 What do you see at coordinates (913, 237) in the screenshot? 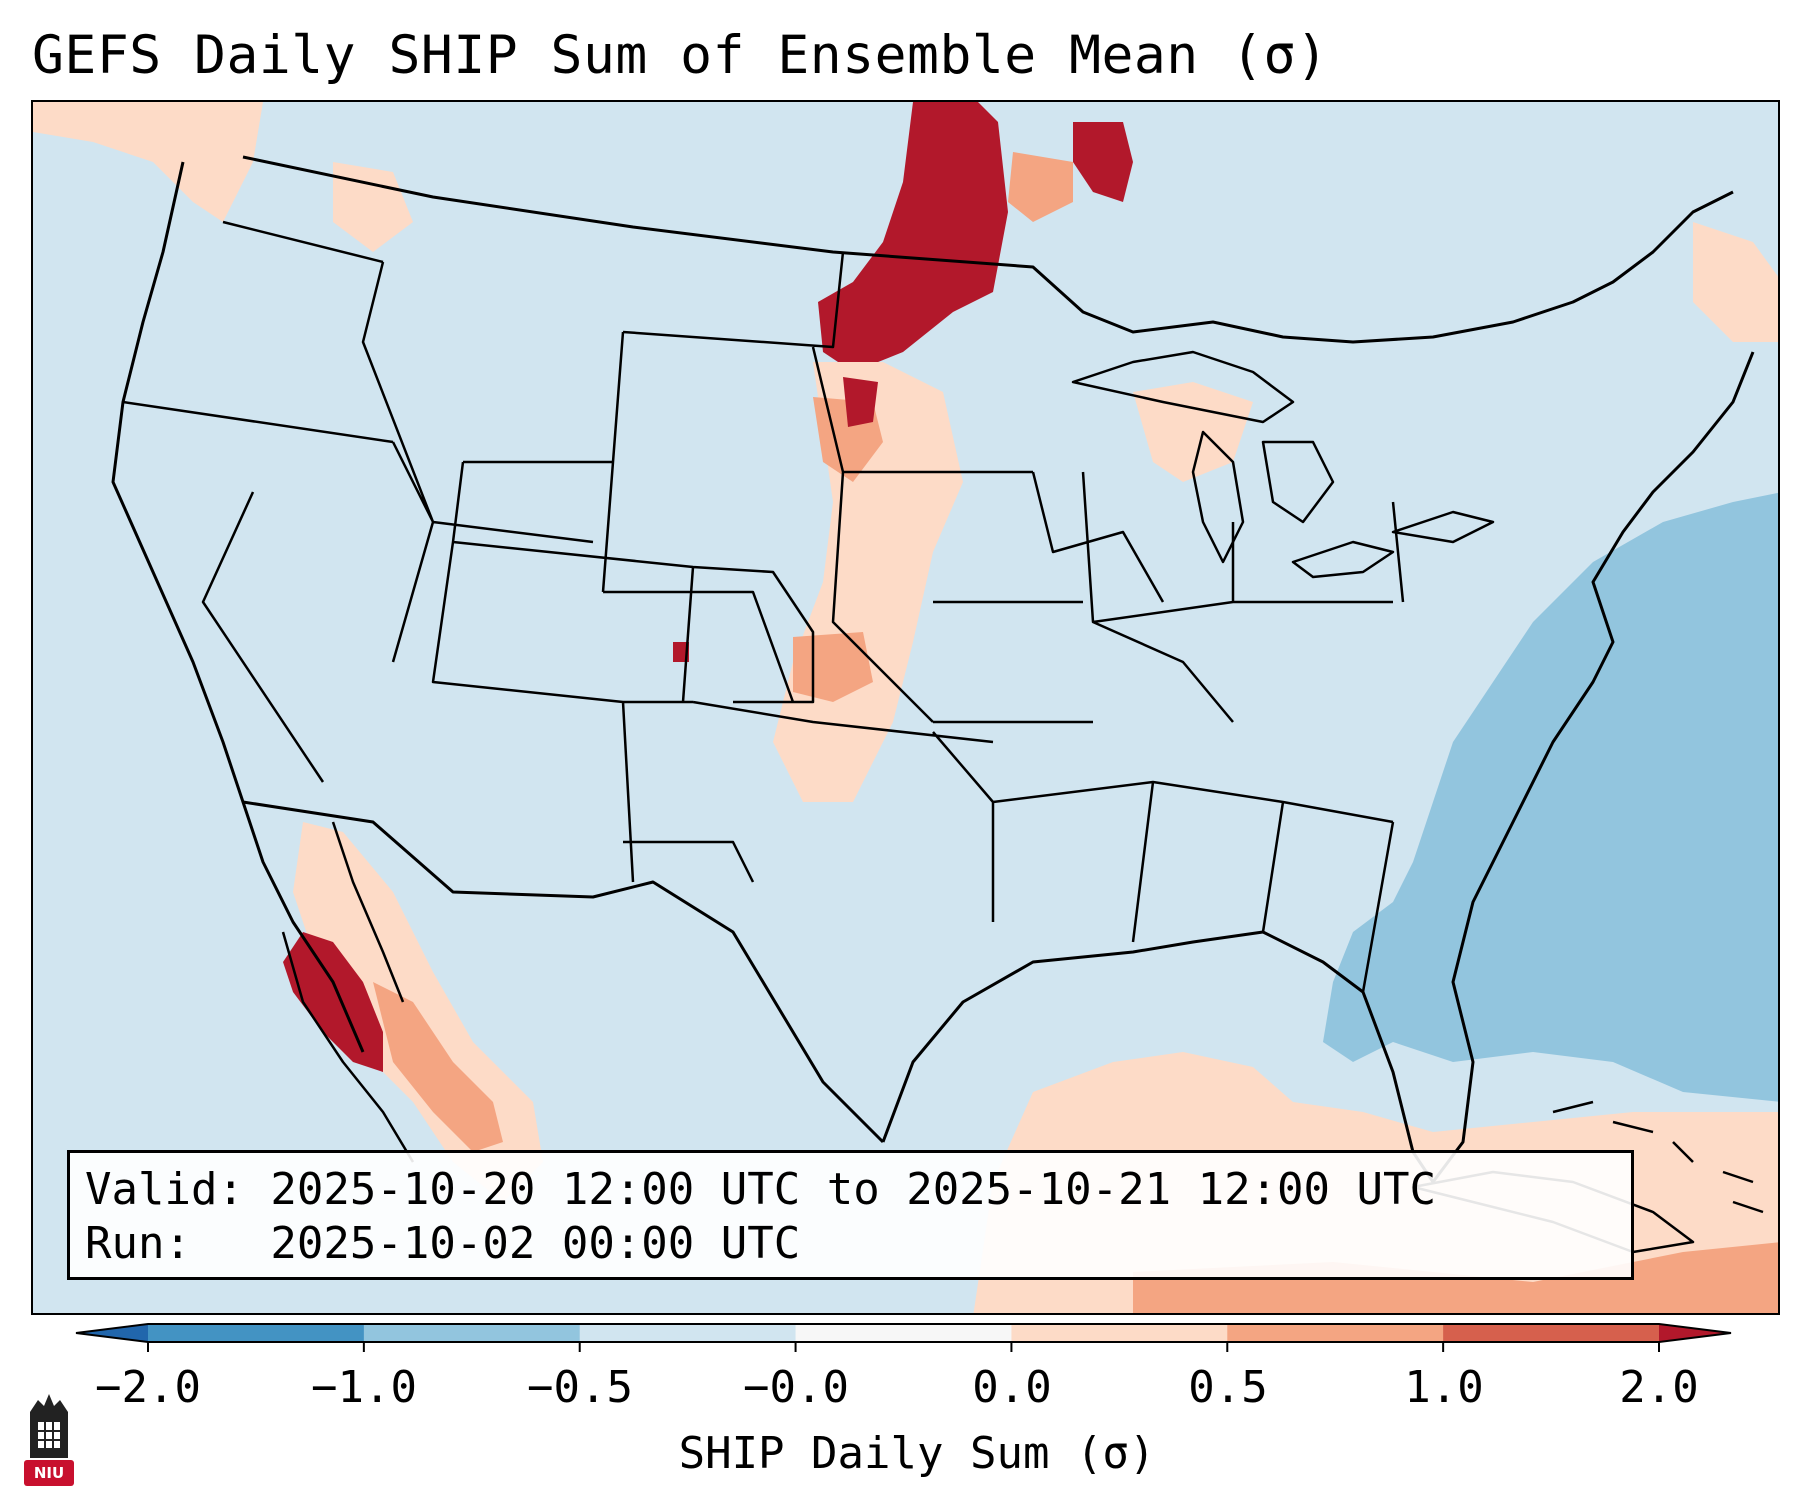
I see `north-dakota-high-anomaly` at bounding box center [913, 237].